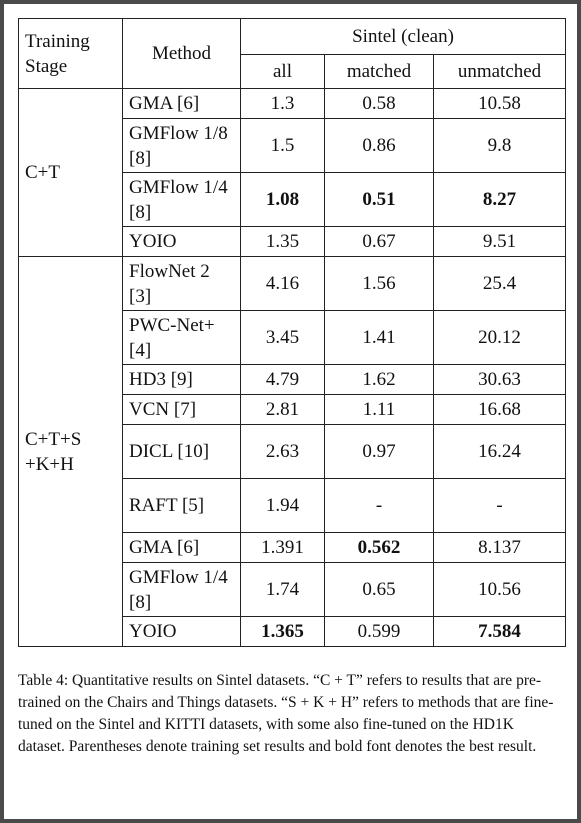 Image resolution: width=581 pixels, height=823 pixels. Describe the element at coordinates (379, 505) in the screenshot. I see `value-cell-matched: -` at that location.